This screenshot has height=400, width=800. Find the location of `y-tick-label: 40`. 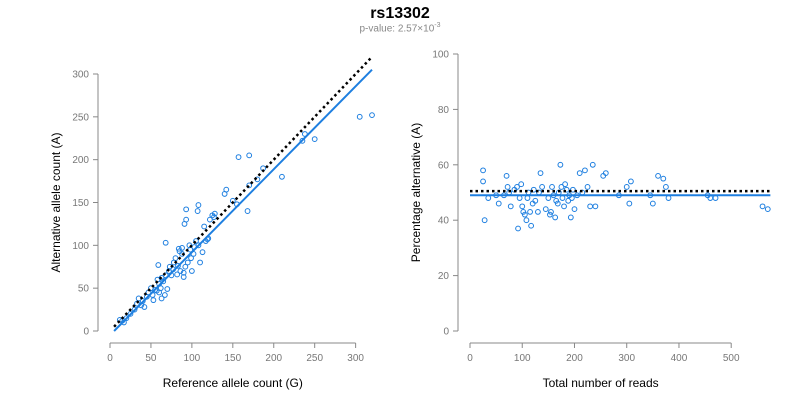

y-tick-label: 40 is located at coordinates (444, 221).